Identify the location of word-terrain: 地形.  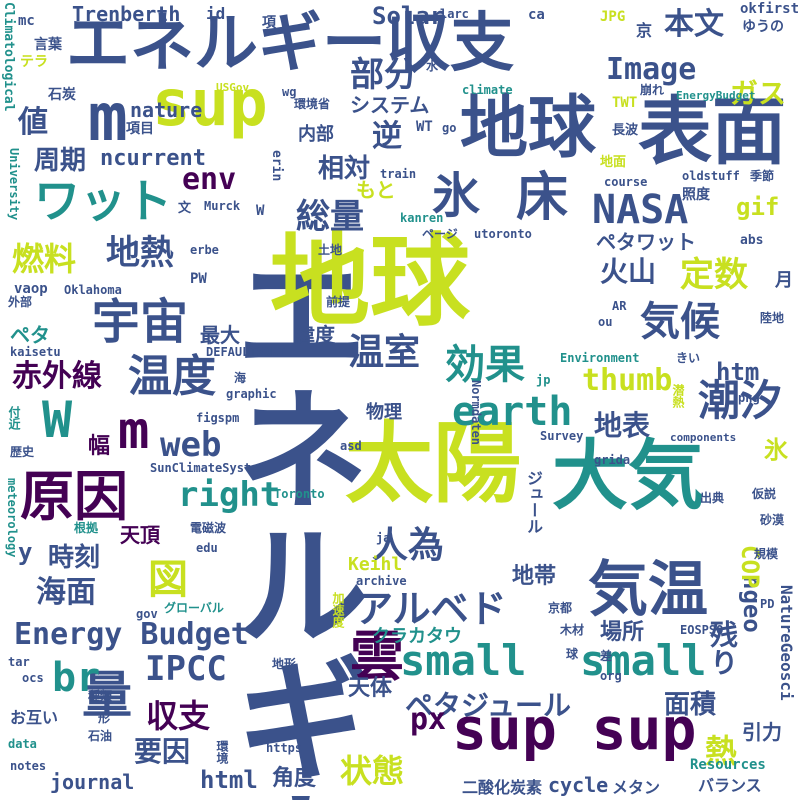
(284, 664).